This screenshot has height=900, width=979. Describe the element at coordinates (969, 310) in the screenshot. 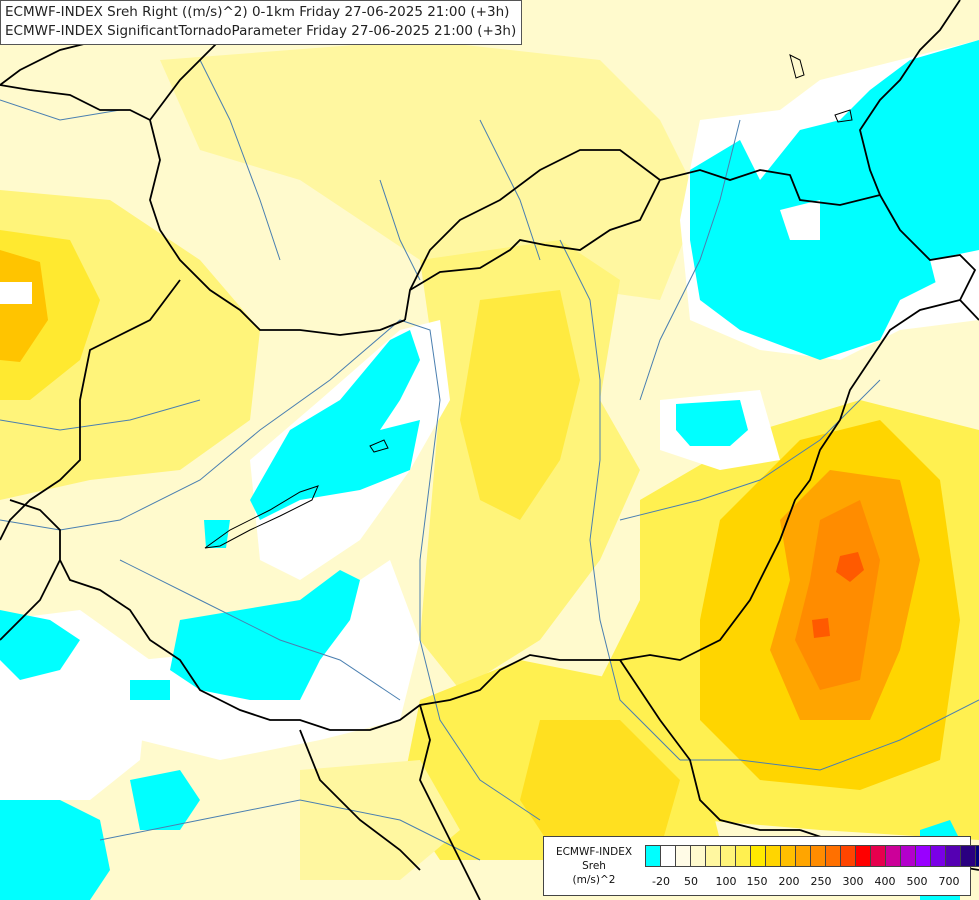

I see `border-ukraine-romania` at that location.